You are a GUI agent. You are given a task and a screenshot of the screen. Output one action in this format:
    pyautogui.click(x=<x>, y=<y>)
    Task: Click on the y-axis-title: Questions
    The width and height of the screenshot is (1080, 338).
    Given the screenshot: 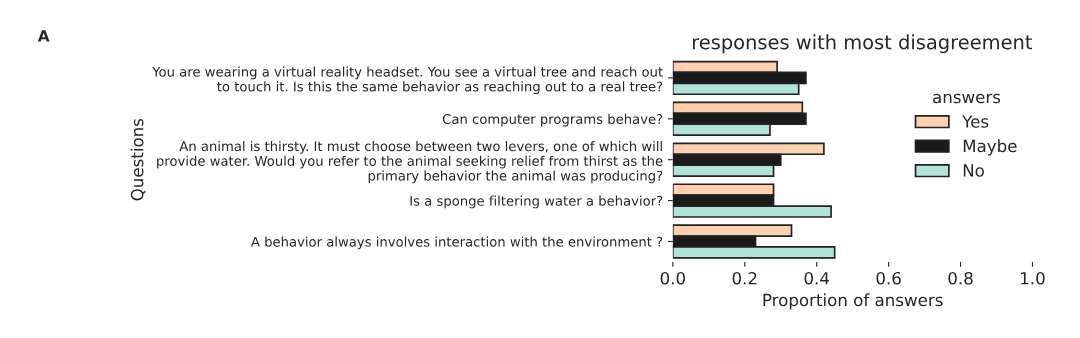 What is the action you would take?
    pyautogui.click(x=138, y=159)
    